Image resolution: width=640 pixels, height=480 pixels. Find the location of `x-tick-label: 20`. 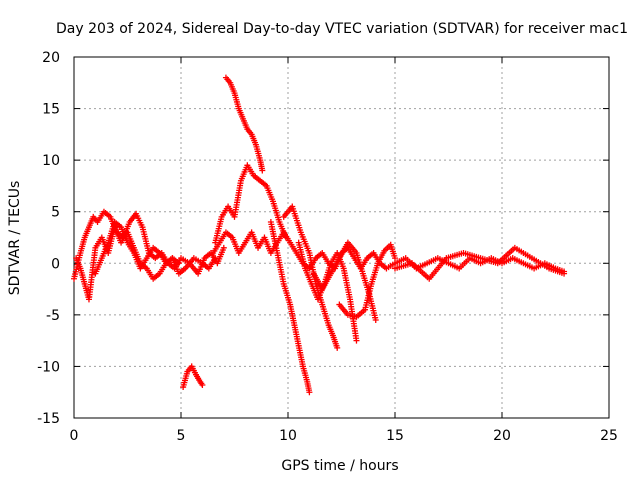

x-tick-label: 20 is located at coordinates (502, 436).